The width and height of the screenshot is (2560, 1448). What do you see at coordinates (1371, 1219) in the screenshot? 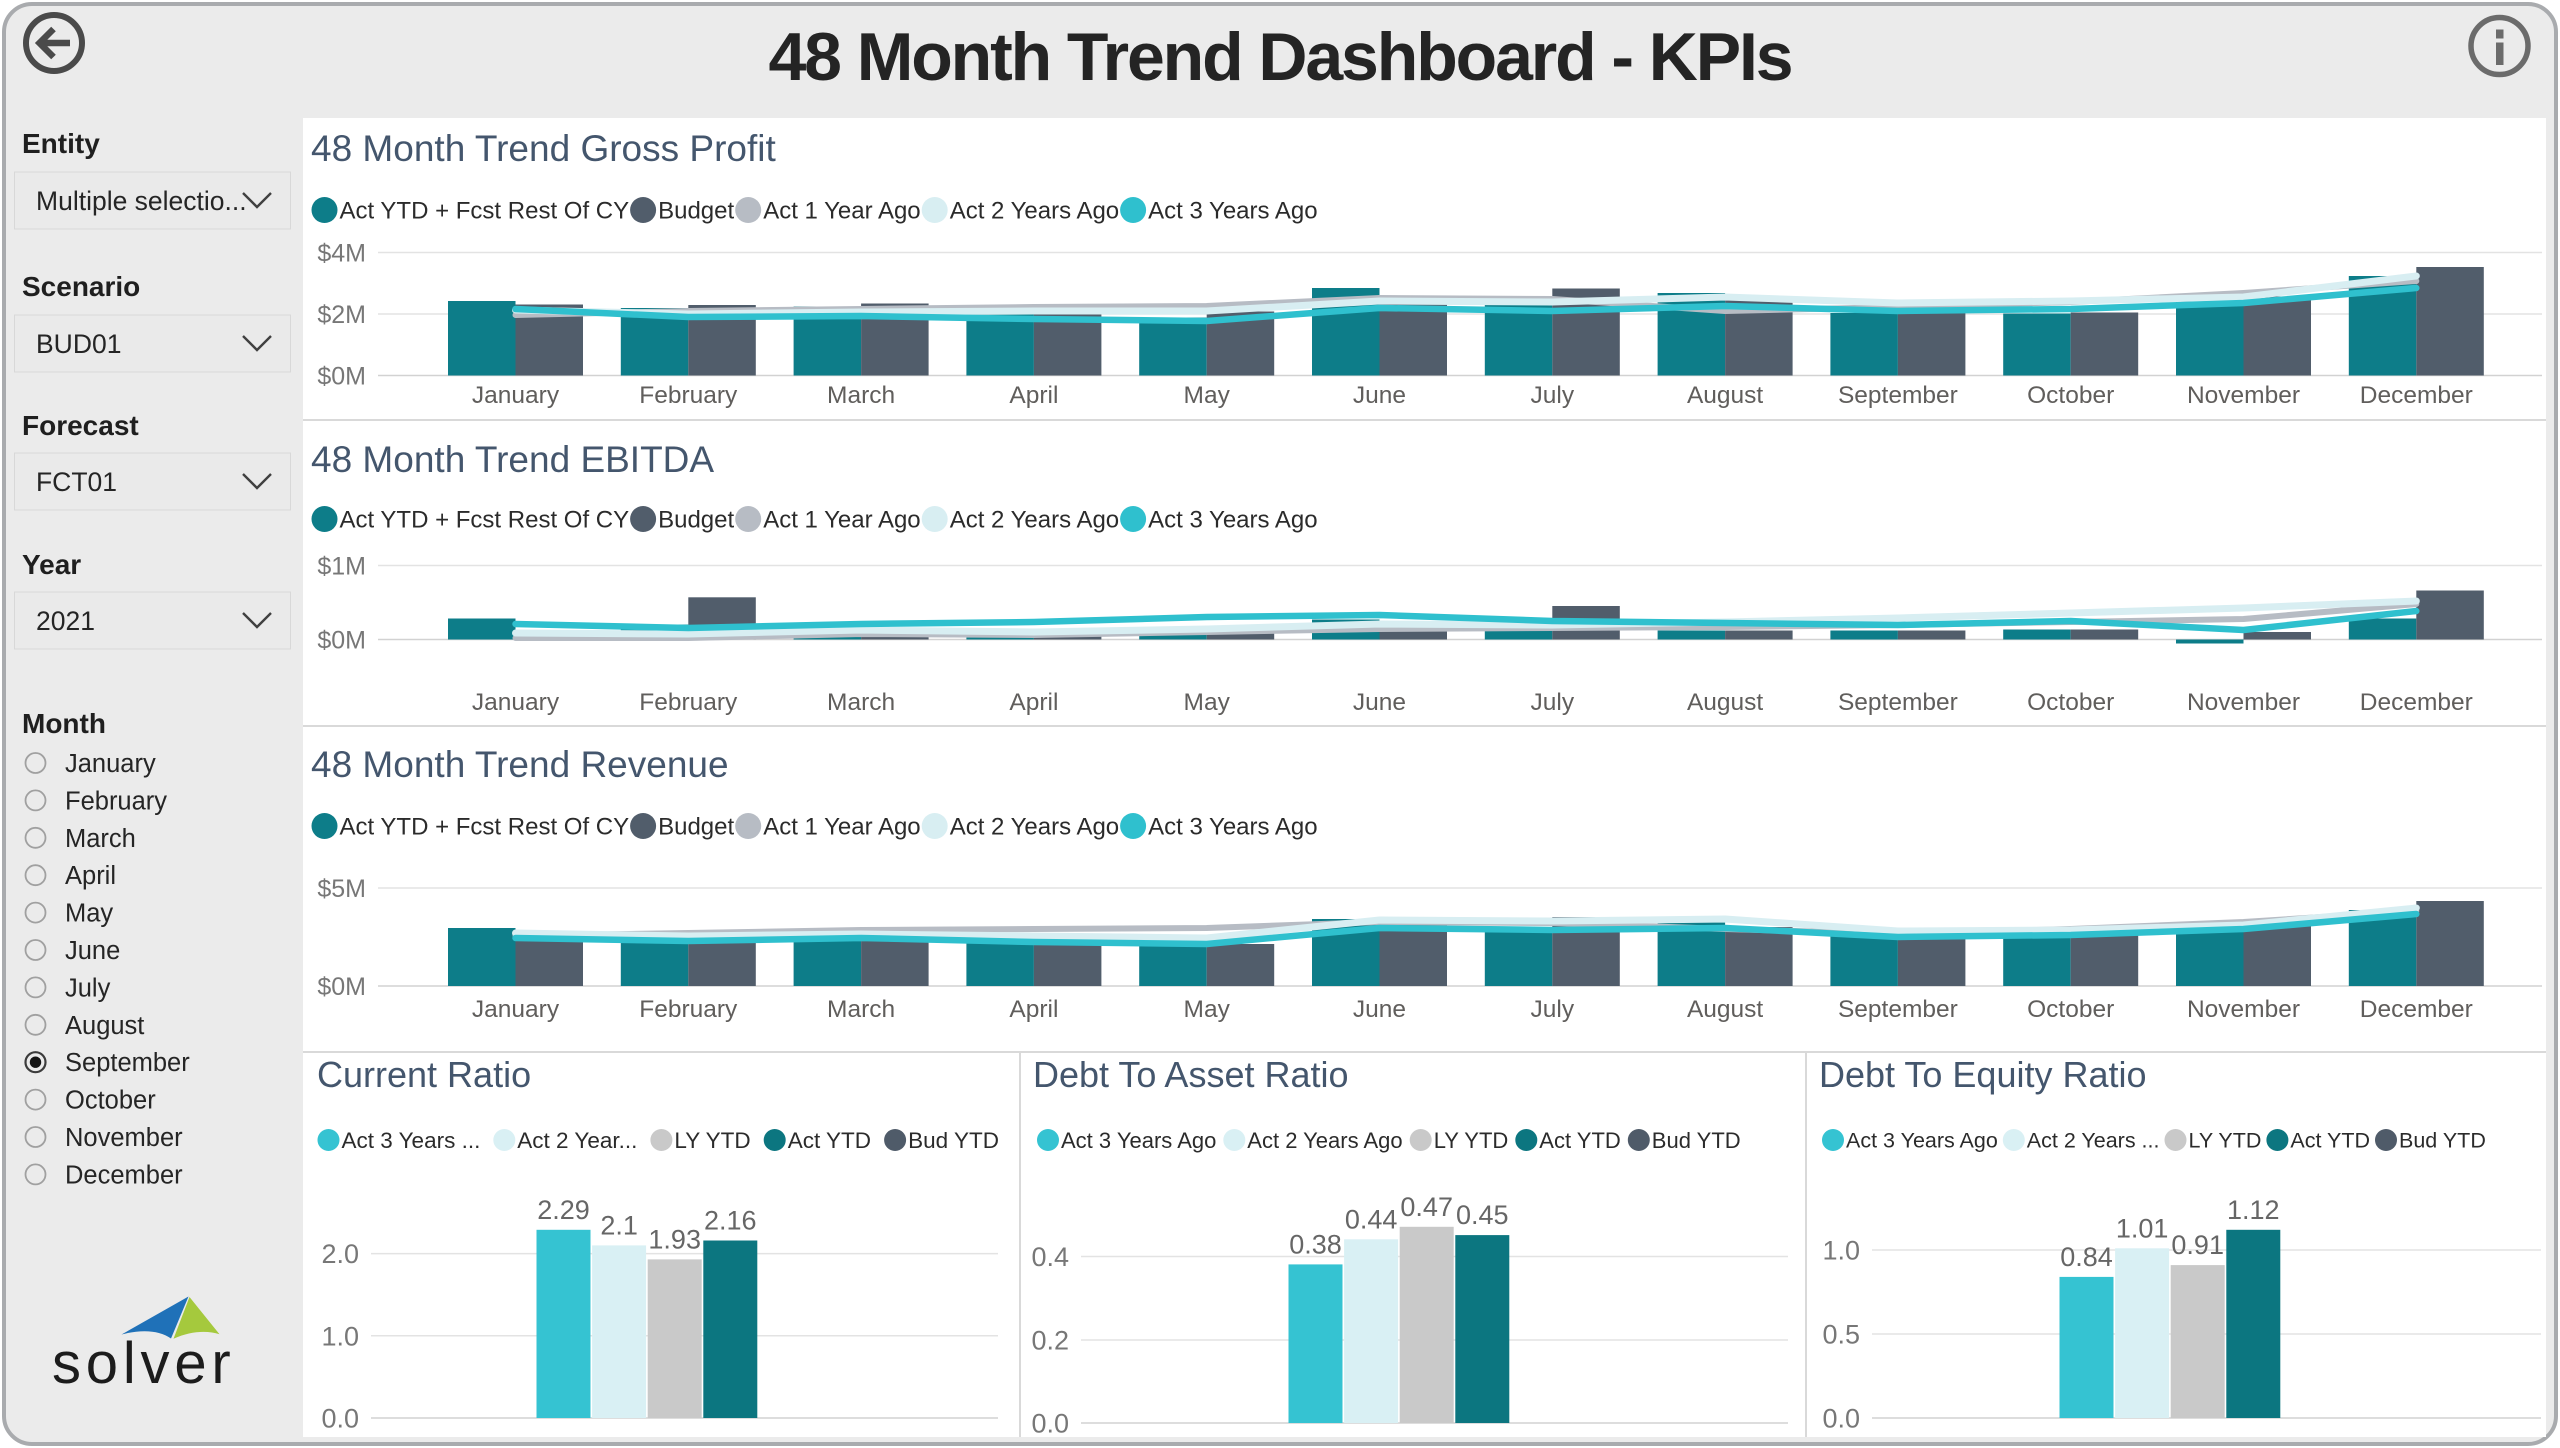
I see `svg-text: 0.44` at bounding box center [1371, 1219].